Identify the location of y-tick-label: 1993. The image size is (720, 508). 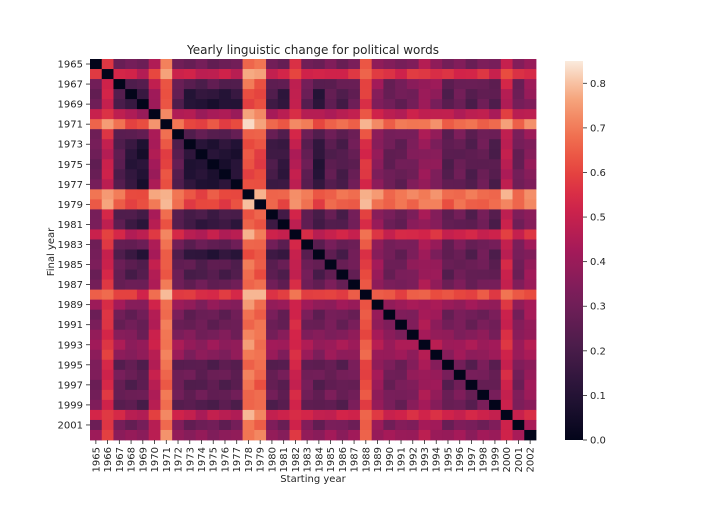
(70, 345).